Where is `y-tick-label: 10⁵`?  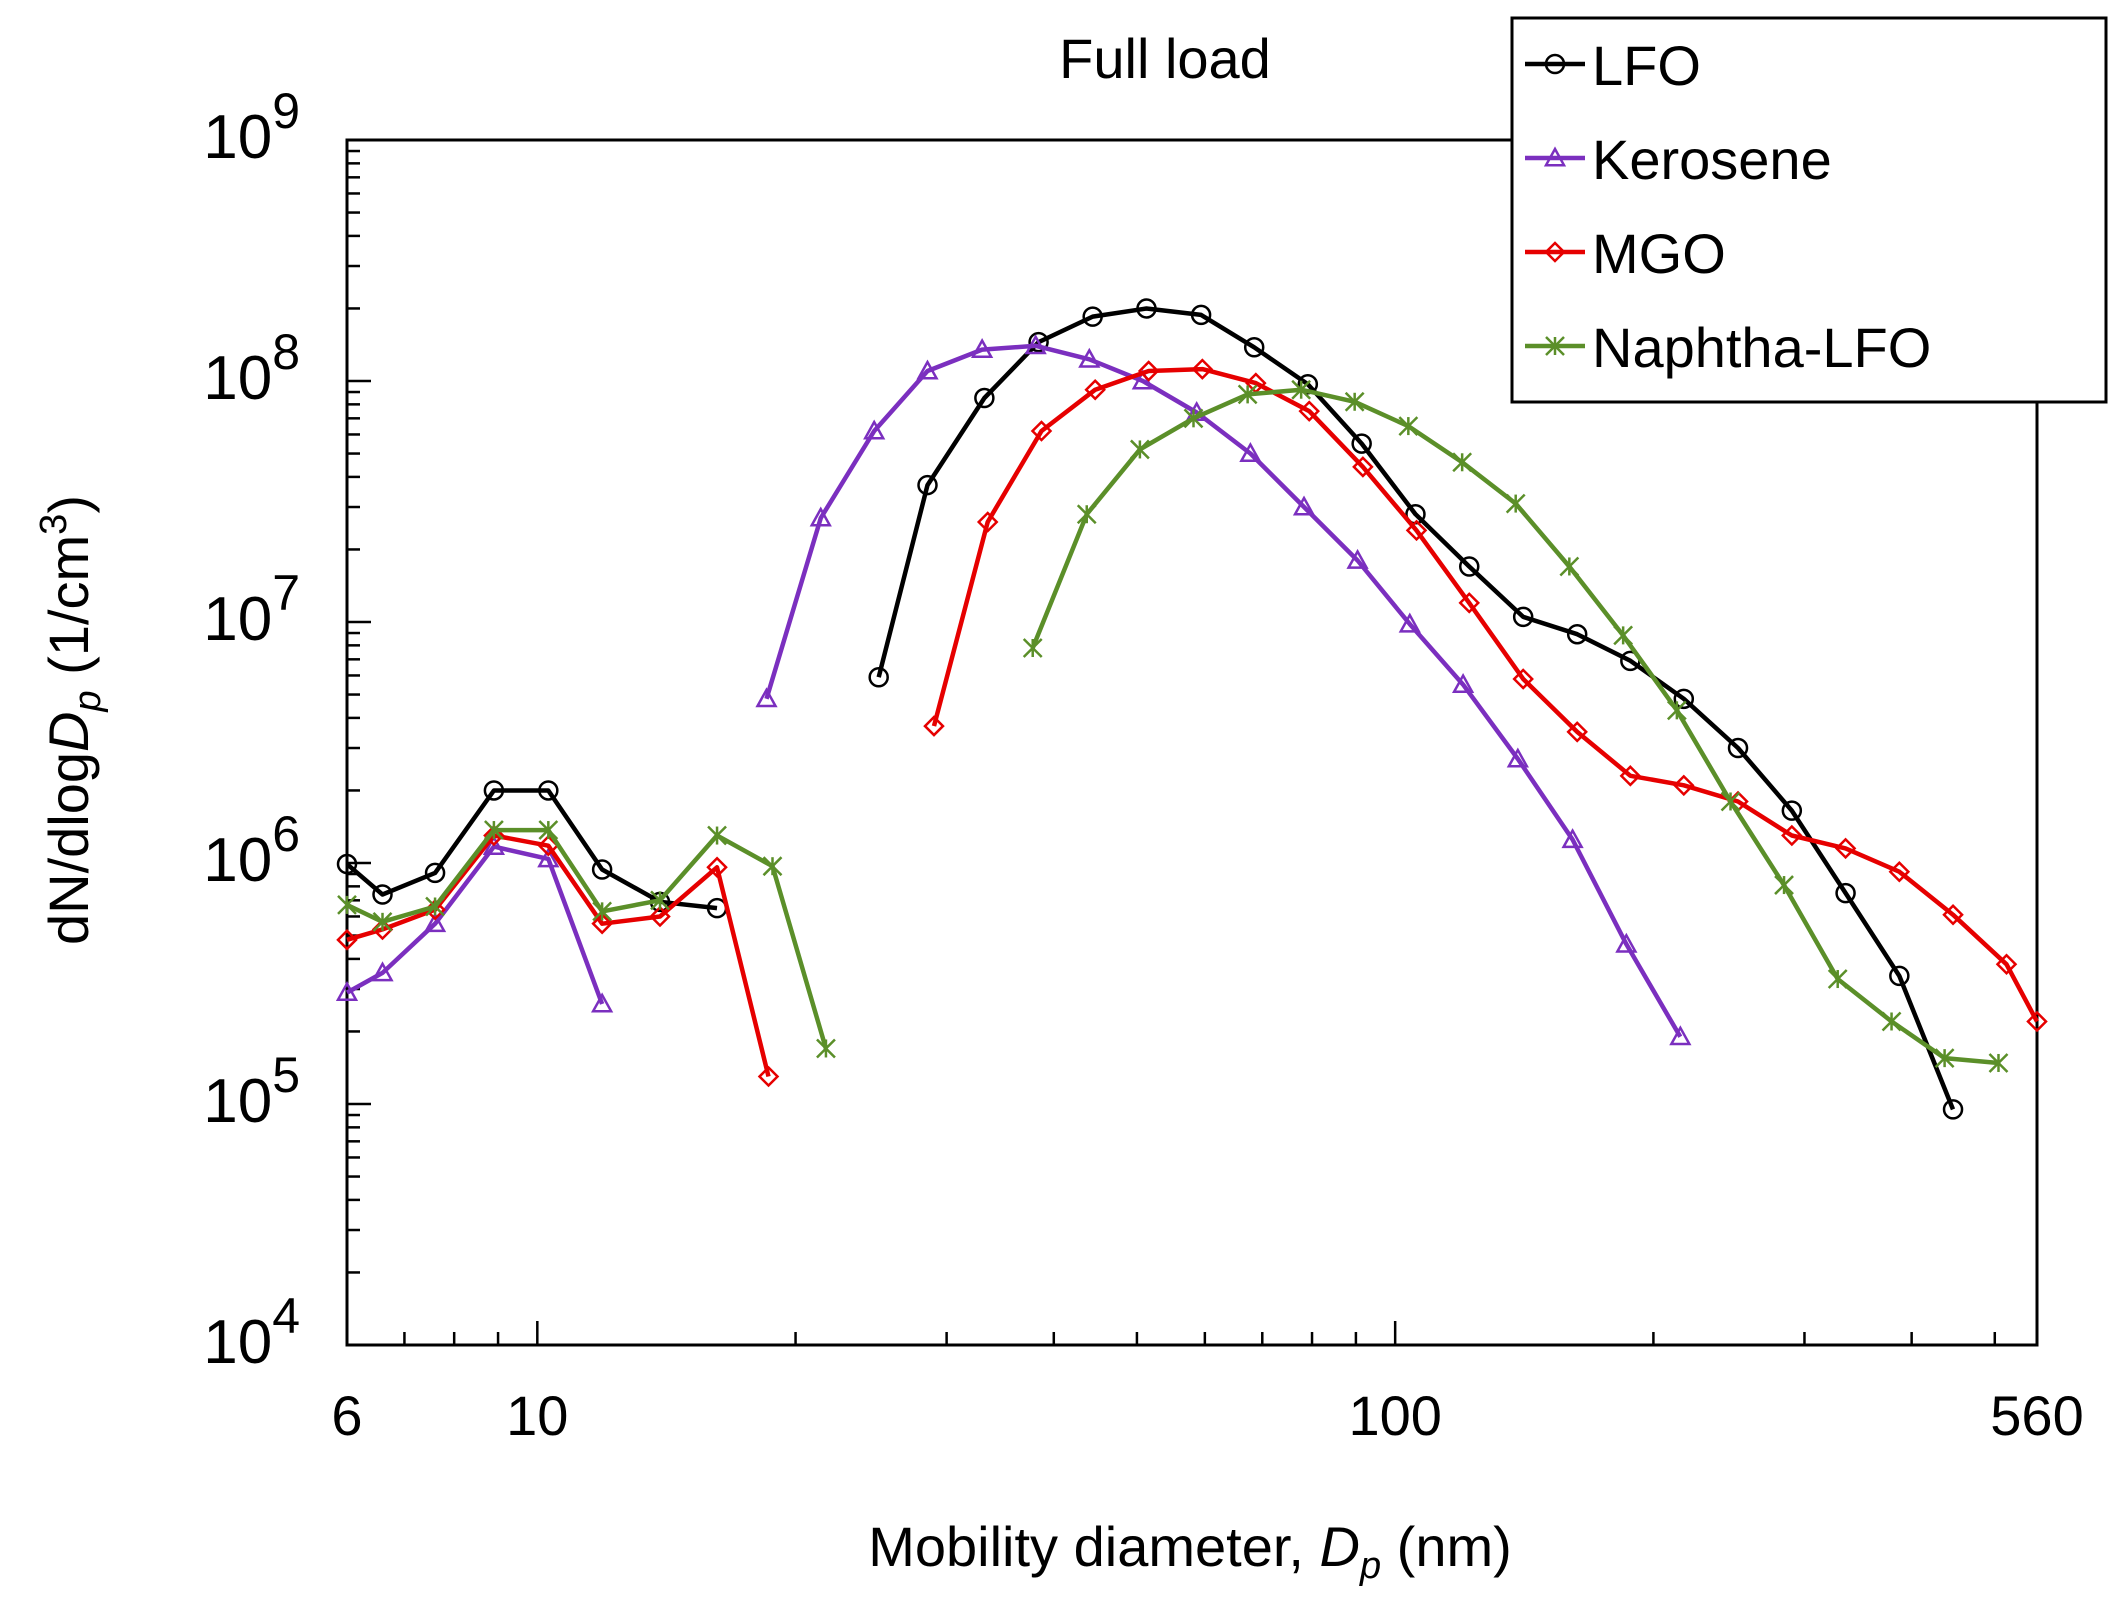 y-tick-label: 10⁵ is located at coordinates (251, 1091).